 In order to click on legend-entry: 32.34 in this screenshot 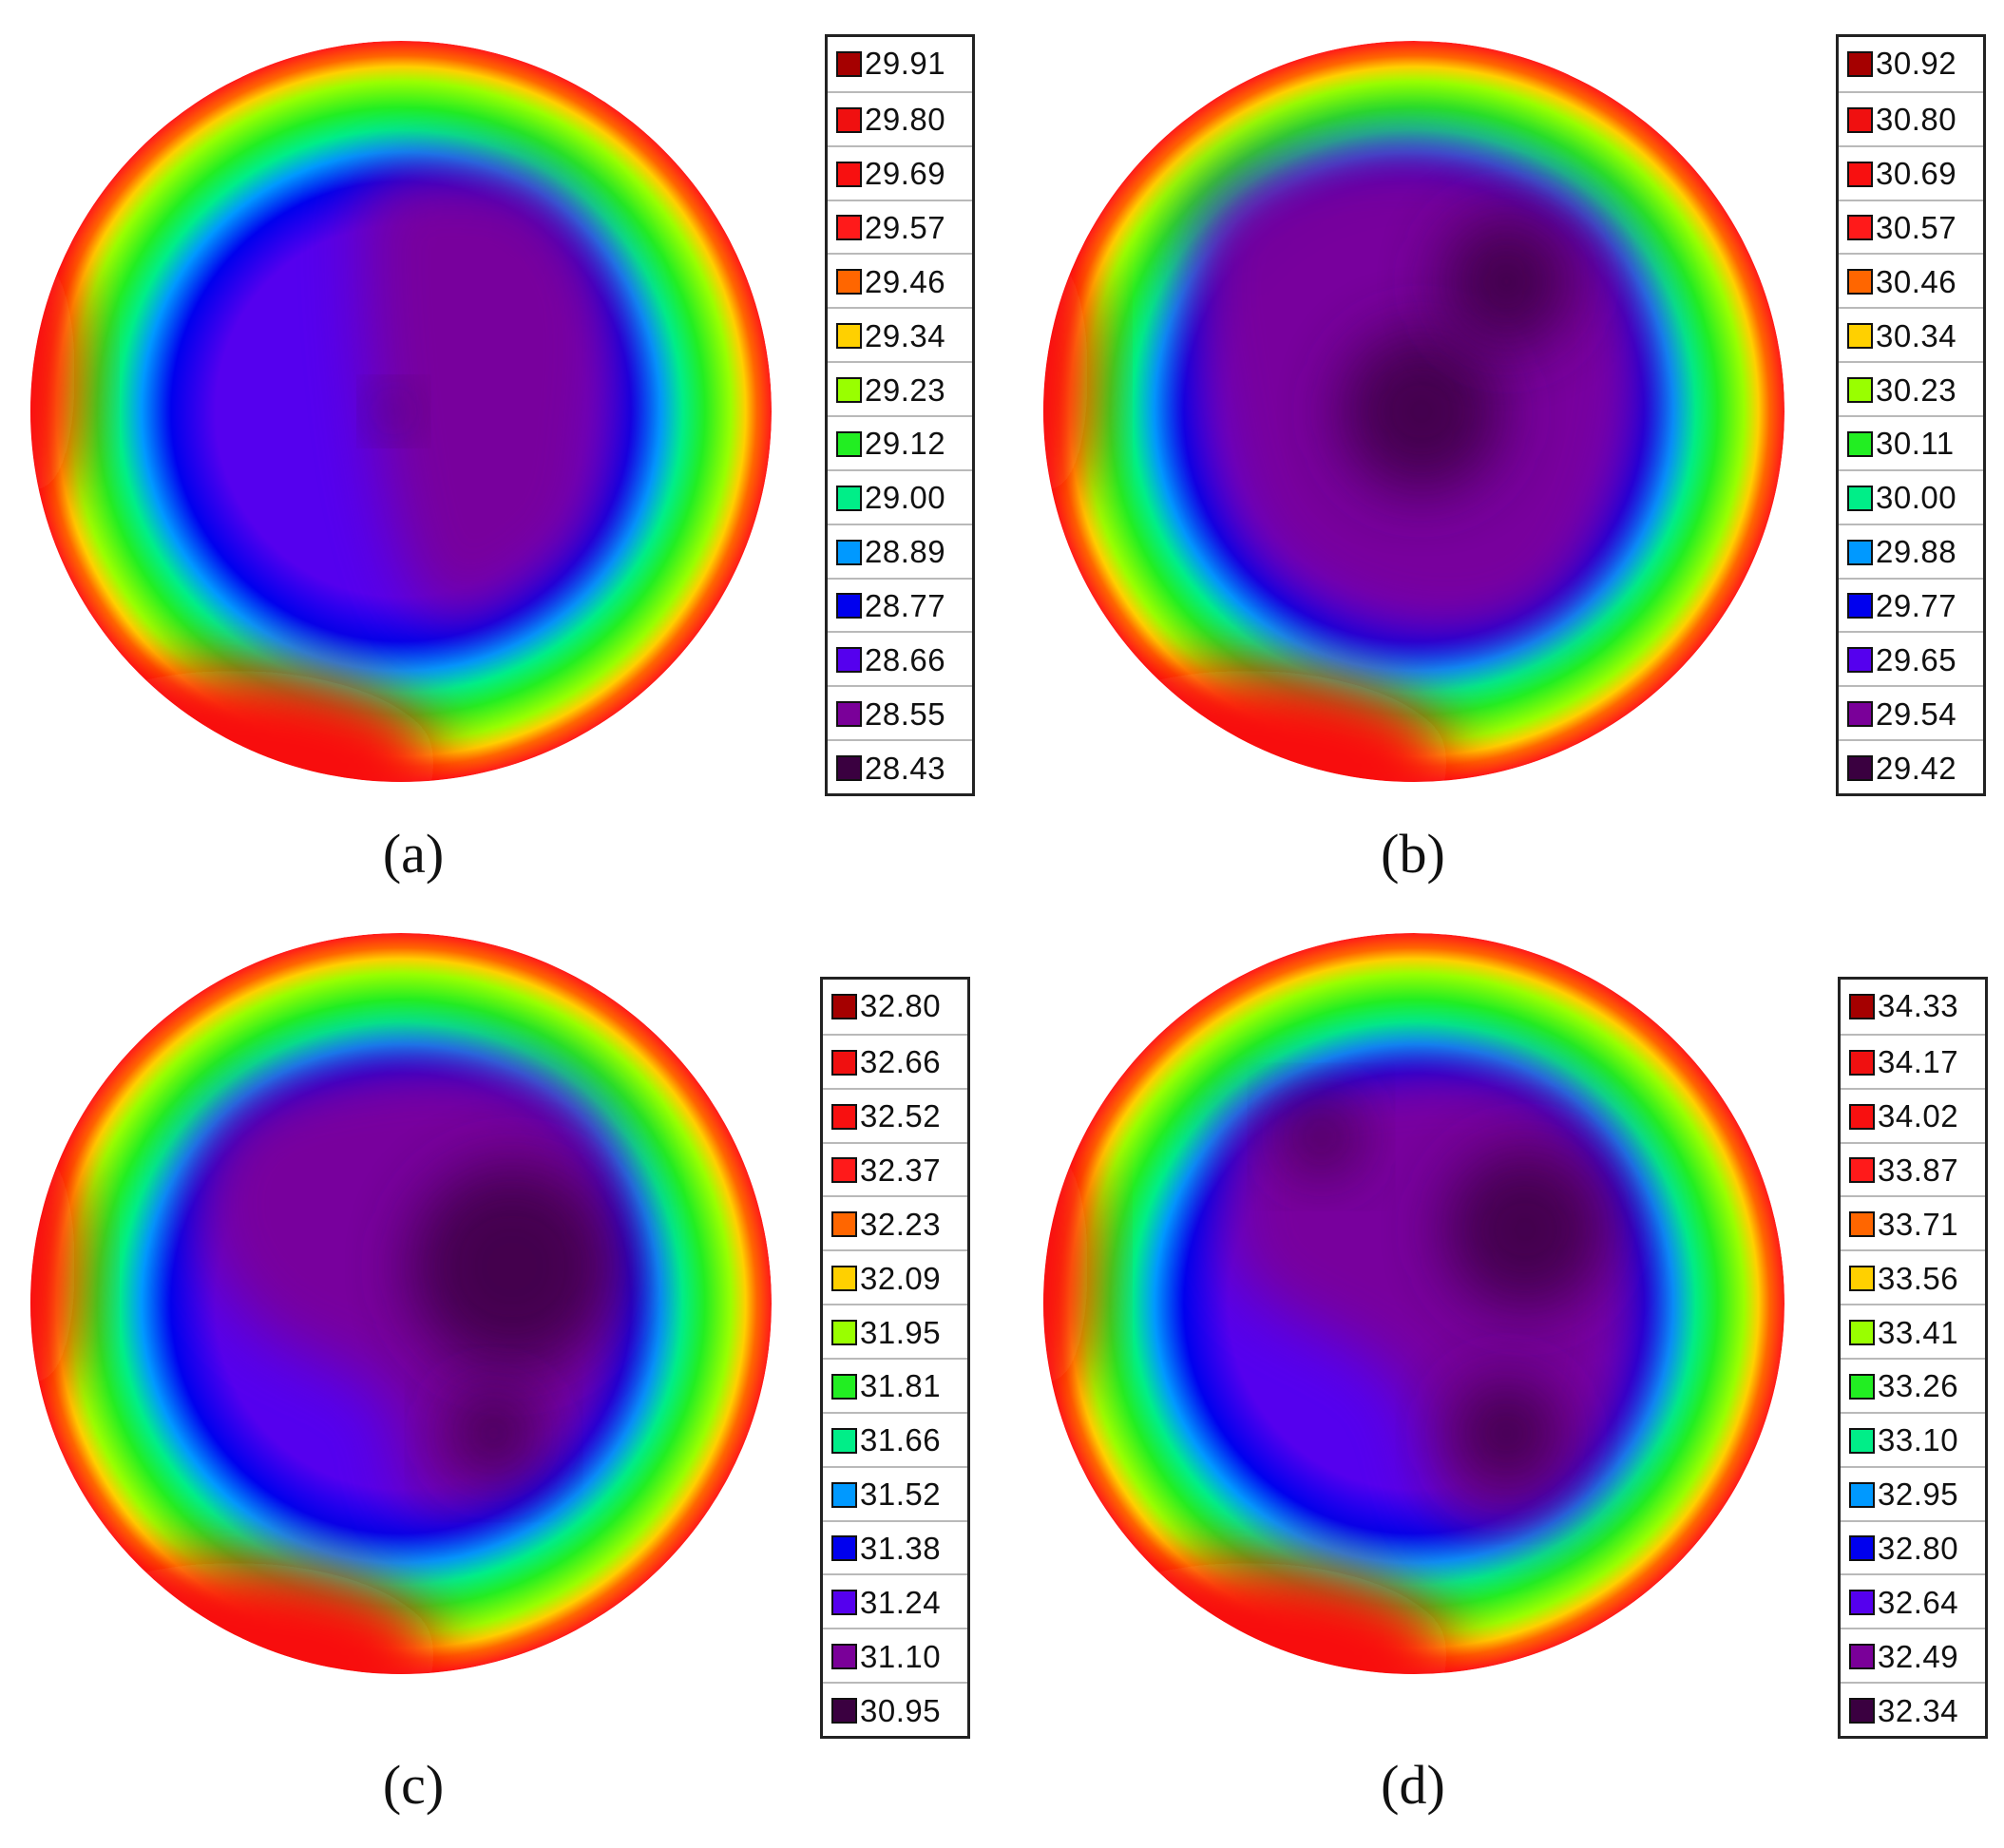, I will do `click(1913, 1710)`.